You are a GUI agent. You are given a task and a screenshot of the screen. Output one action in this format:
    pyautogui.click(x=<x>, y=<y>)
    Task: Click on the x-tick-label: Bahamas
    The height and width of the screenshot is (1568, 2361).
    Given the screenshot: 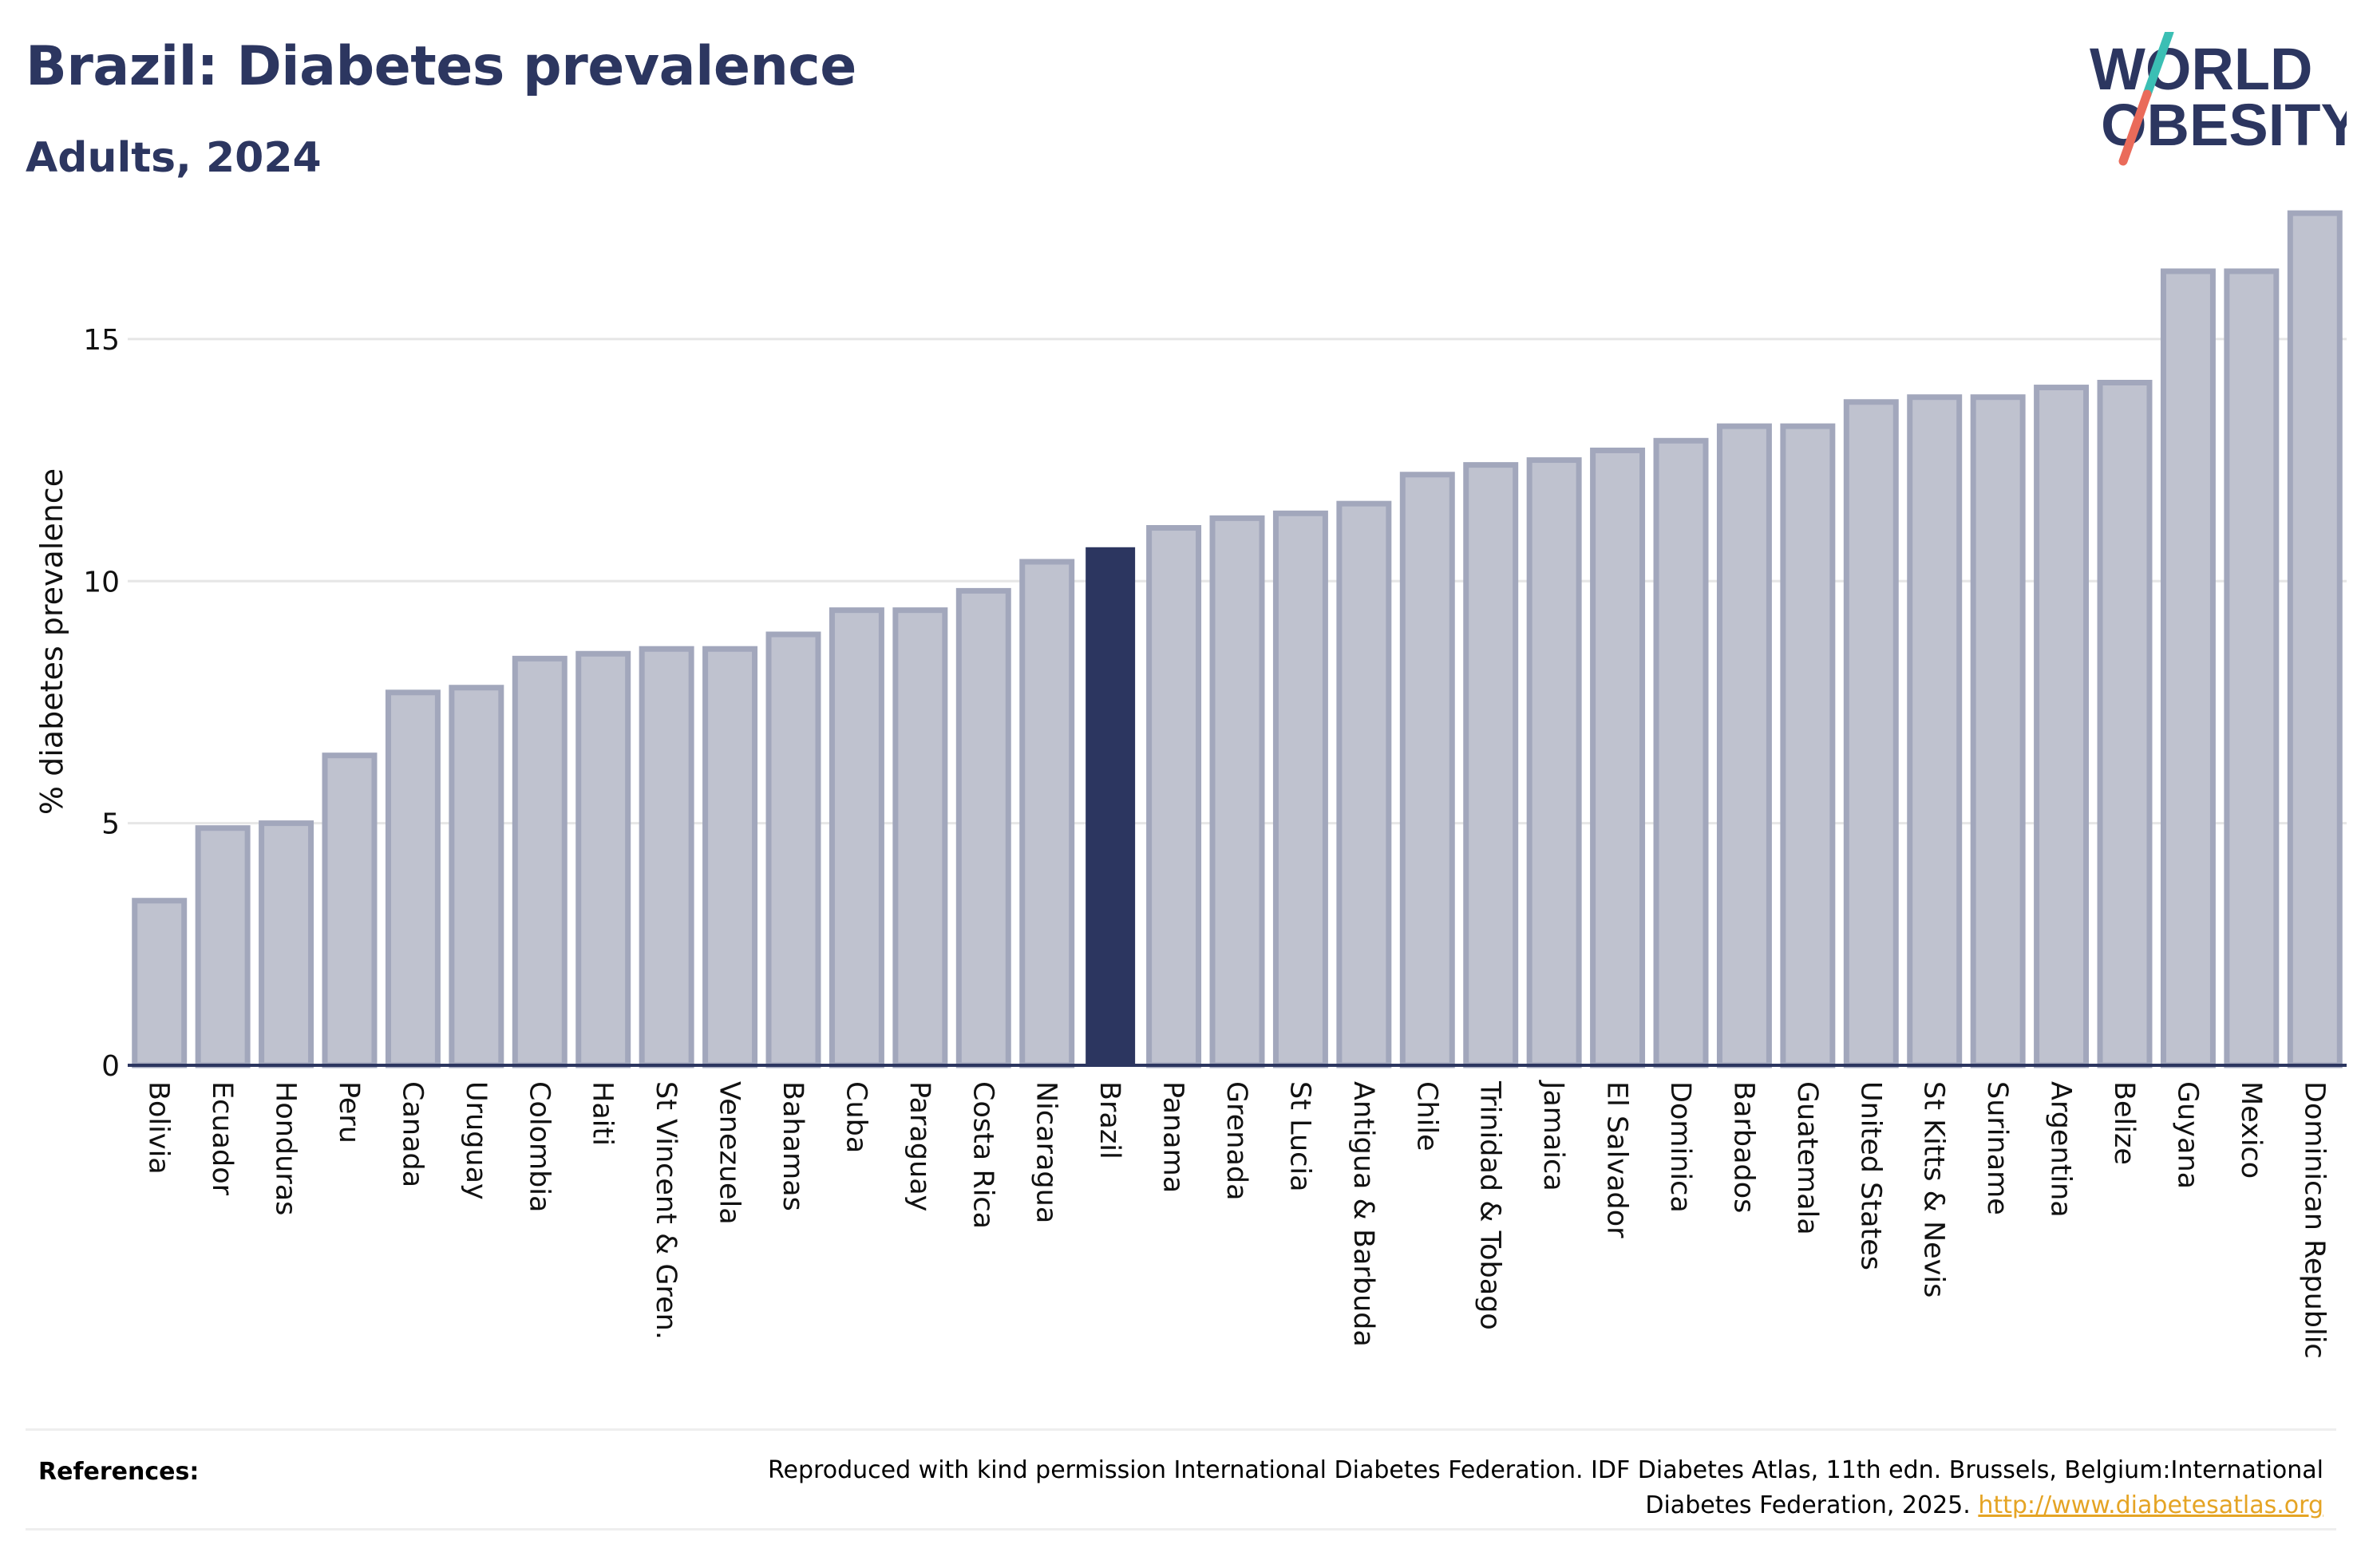 What is the action you would take?
    pyautogui.click(x=793, y=1146)
    